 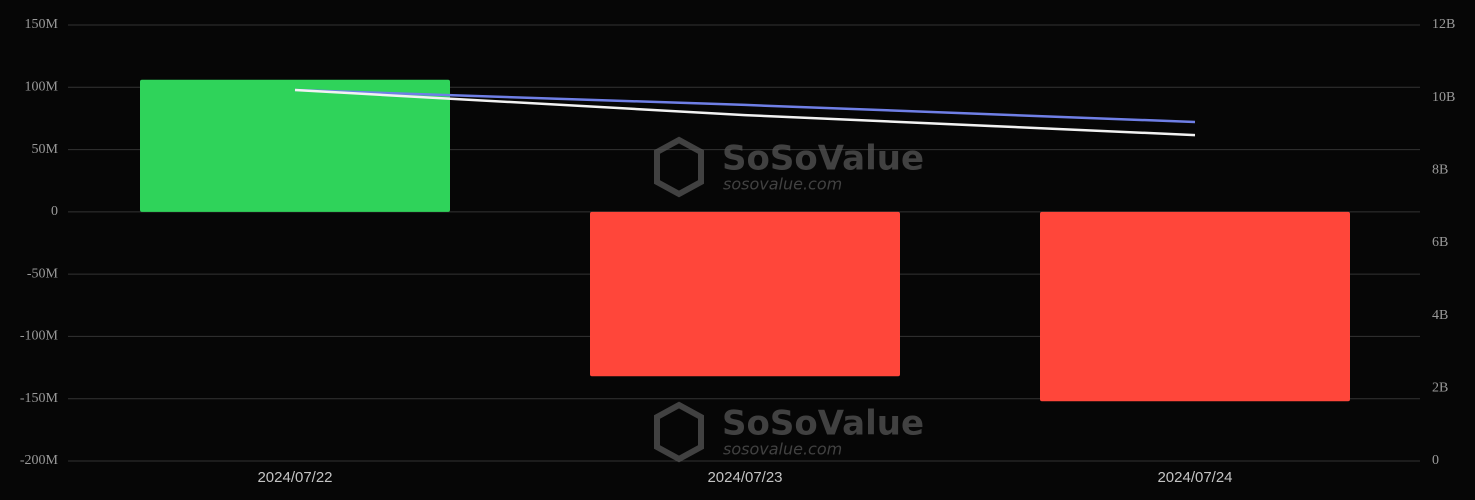 What do you see at coordinates (42, 87) in the screenshot?
I see `y-tick-label: 100M` at bounding box center [42, 87].